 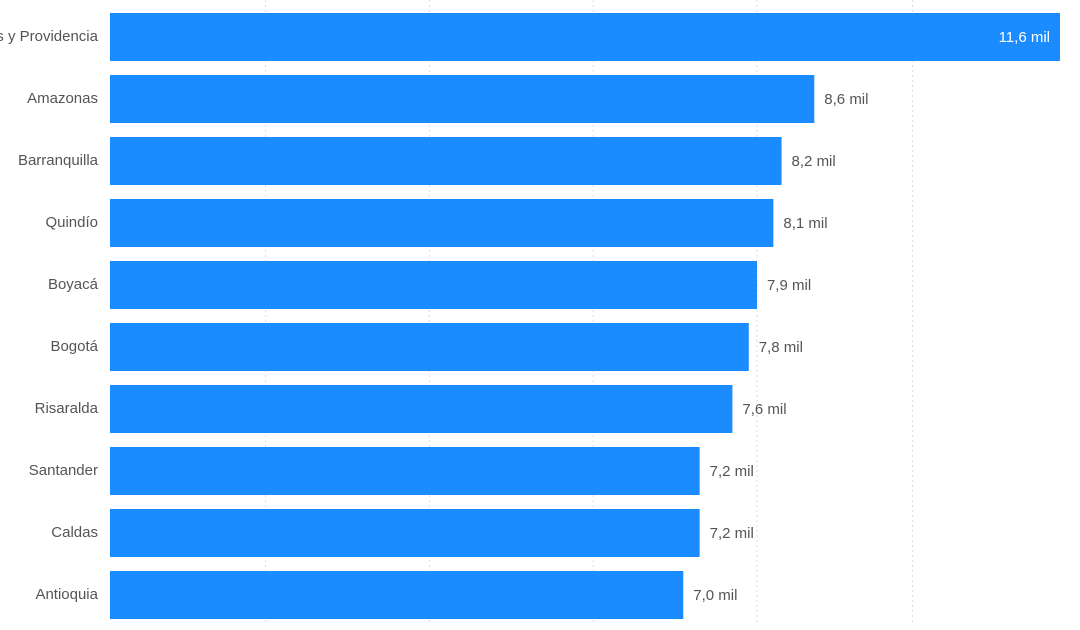 What do you see at coordinates (74, 532) in the screenshot?
I see `category-label: Caldas` at bounding box center [74, 532].